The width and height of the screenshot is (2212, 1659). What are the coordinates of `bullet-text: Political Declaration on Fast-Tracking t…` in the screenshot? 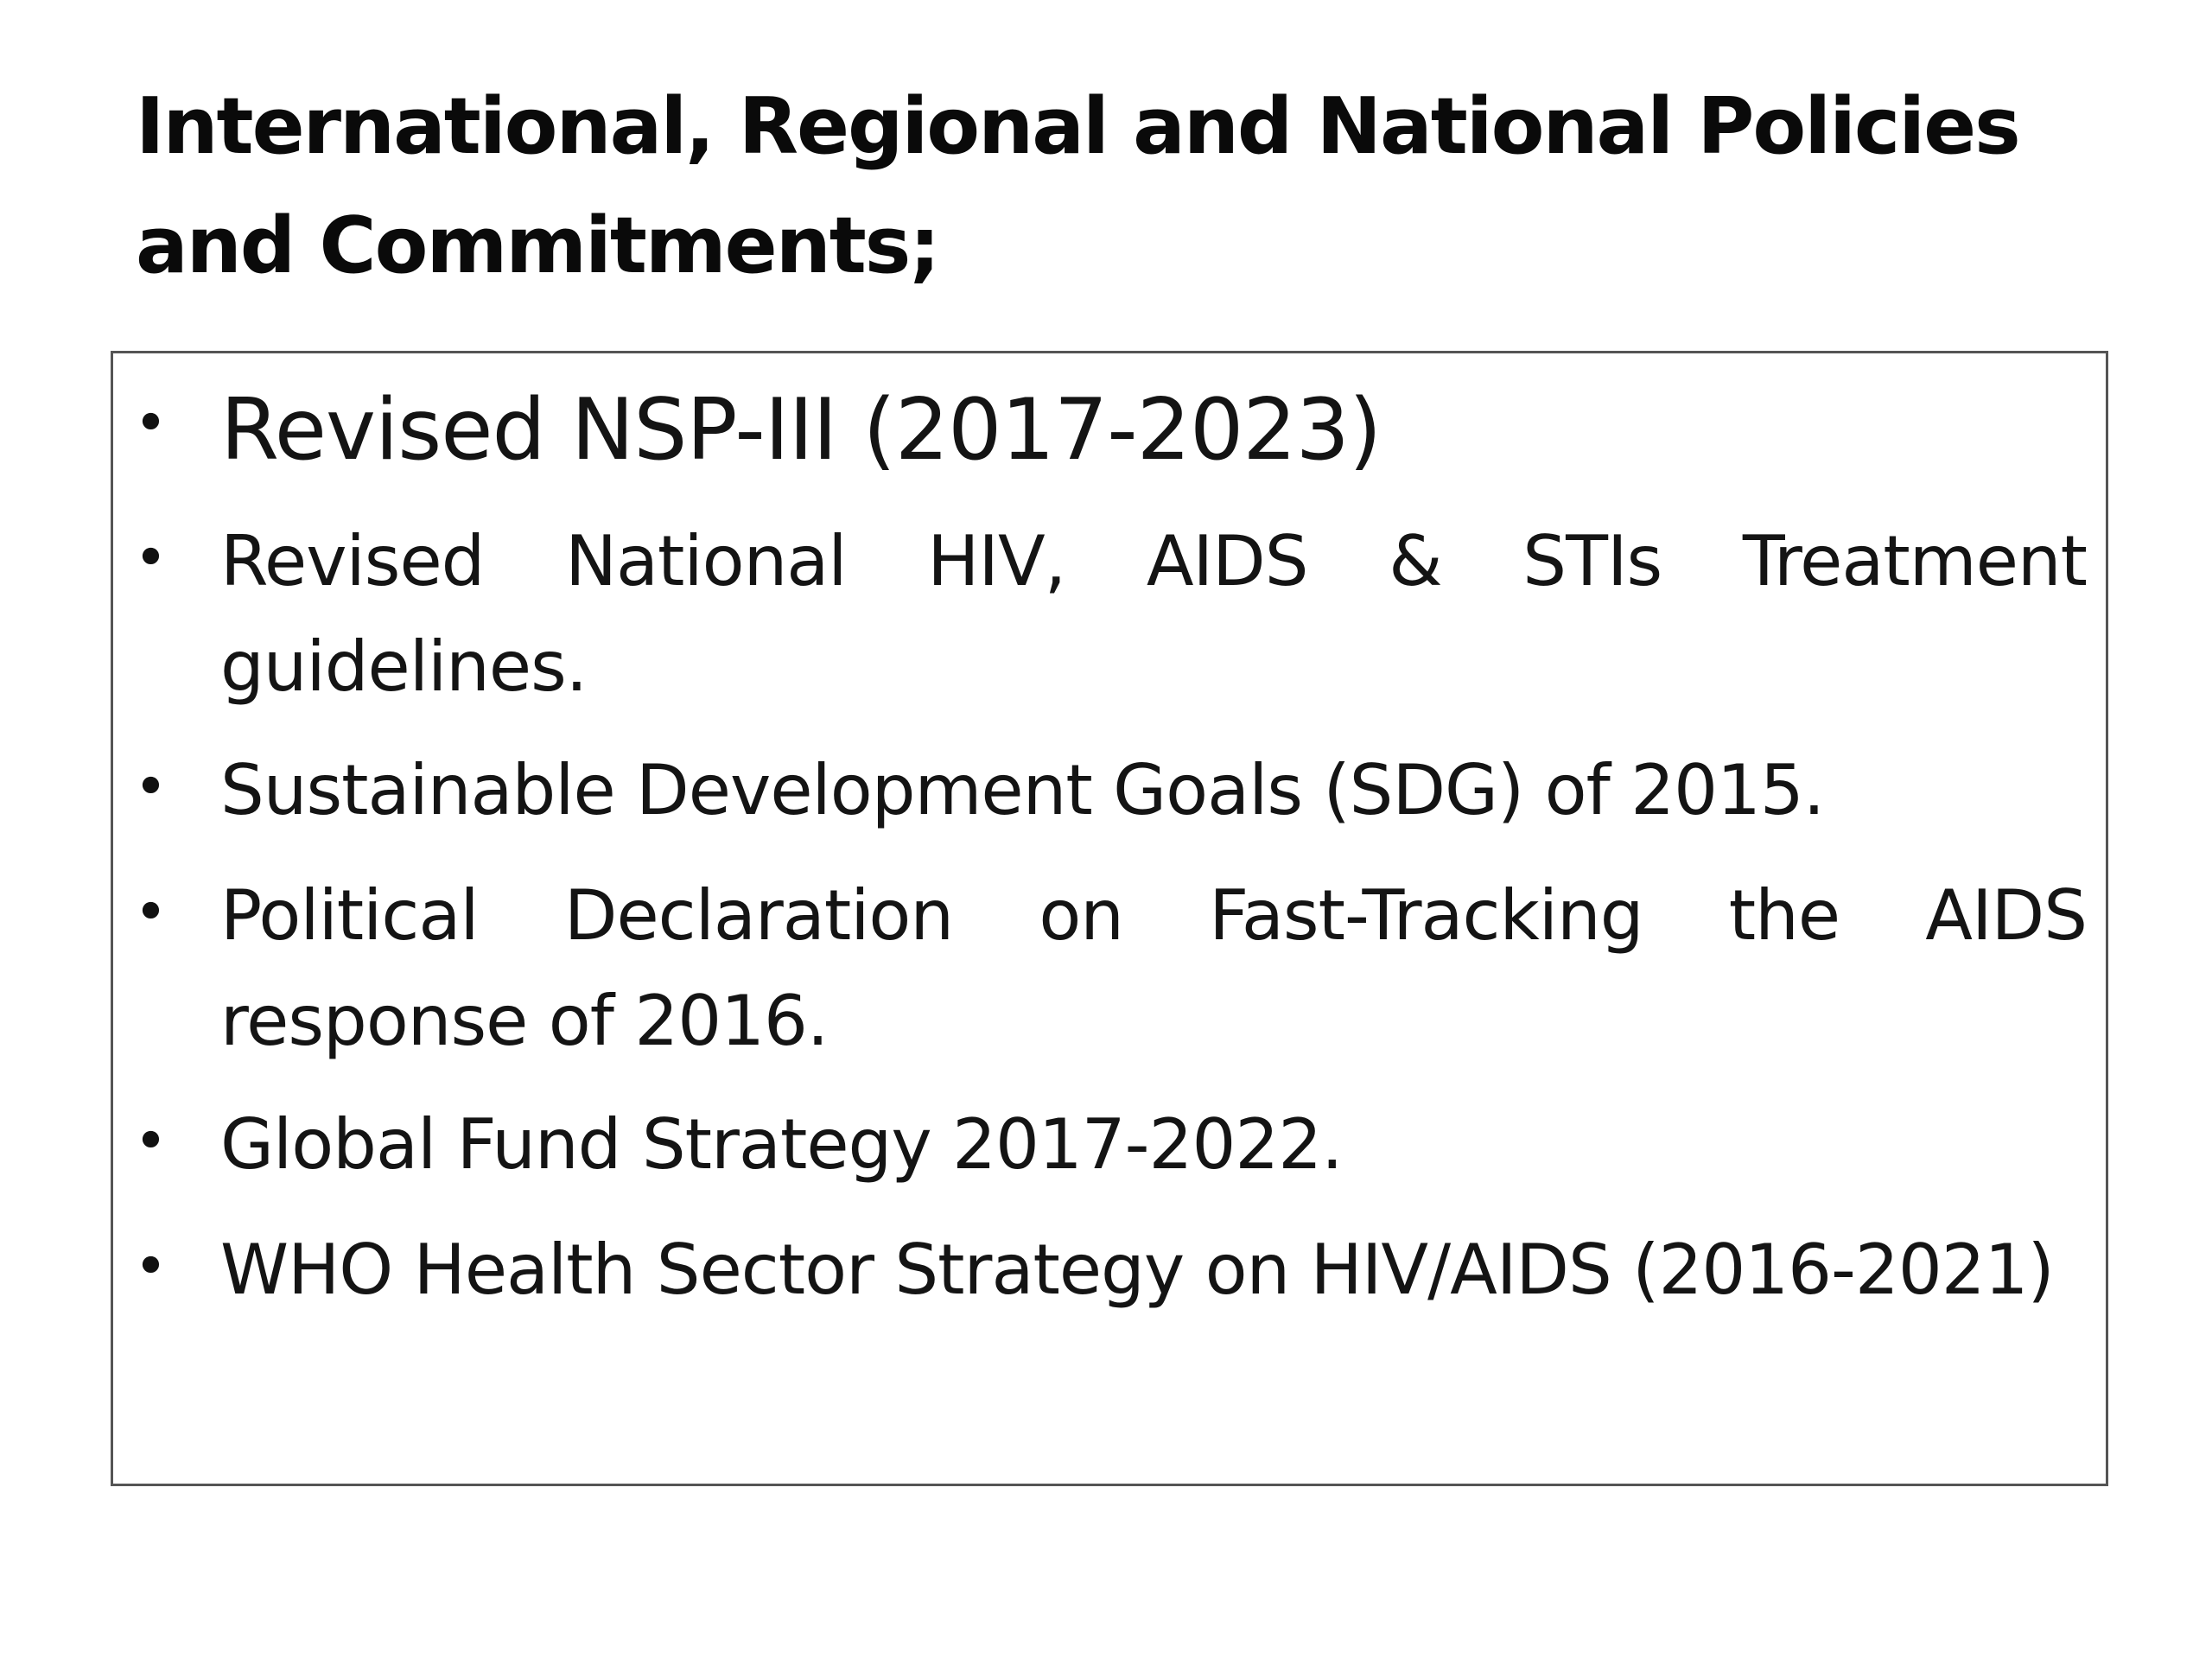 It's located at (1154, 968).